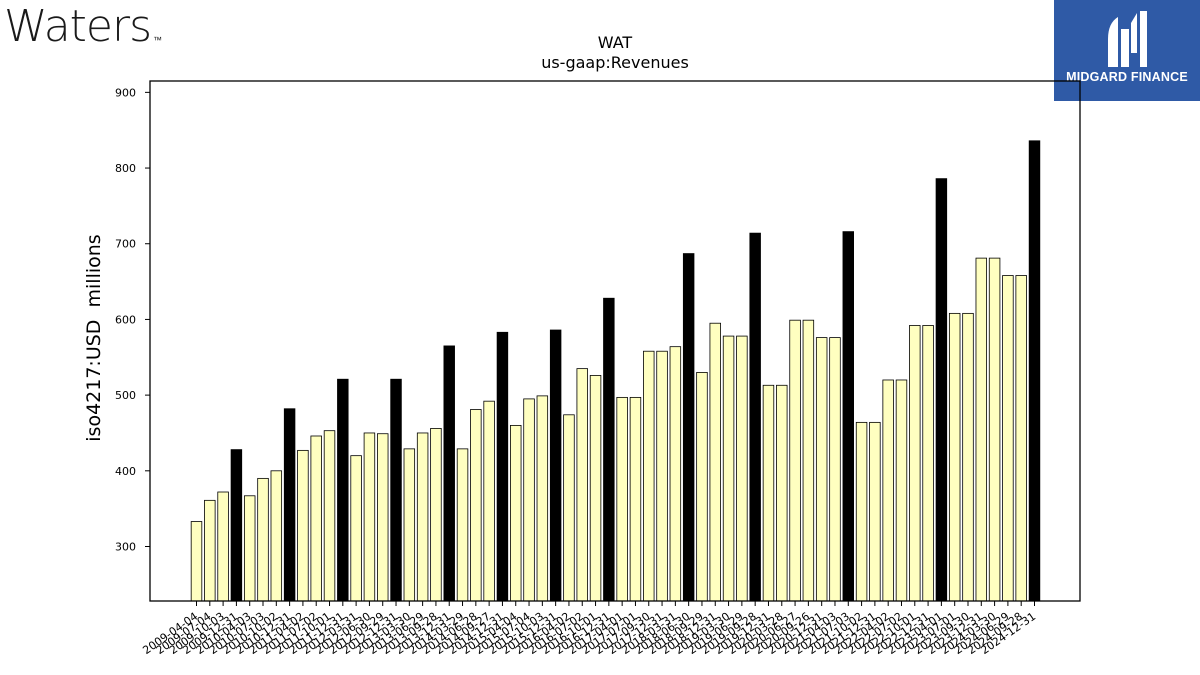 The height and width of the screenshot is (675, 1200). I want to click on y-tick-label: 400, so click(125, 471).